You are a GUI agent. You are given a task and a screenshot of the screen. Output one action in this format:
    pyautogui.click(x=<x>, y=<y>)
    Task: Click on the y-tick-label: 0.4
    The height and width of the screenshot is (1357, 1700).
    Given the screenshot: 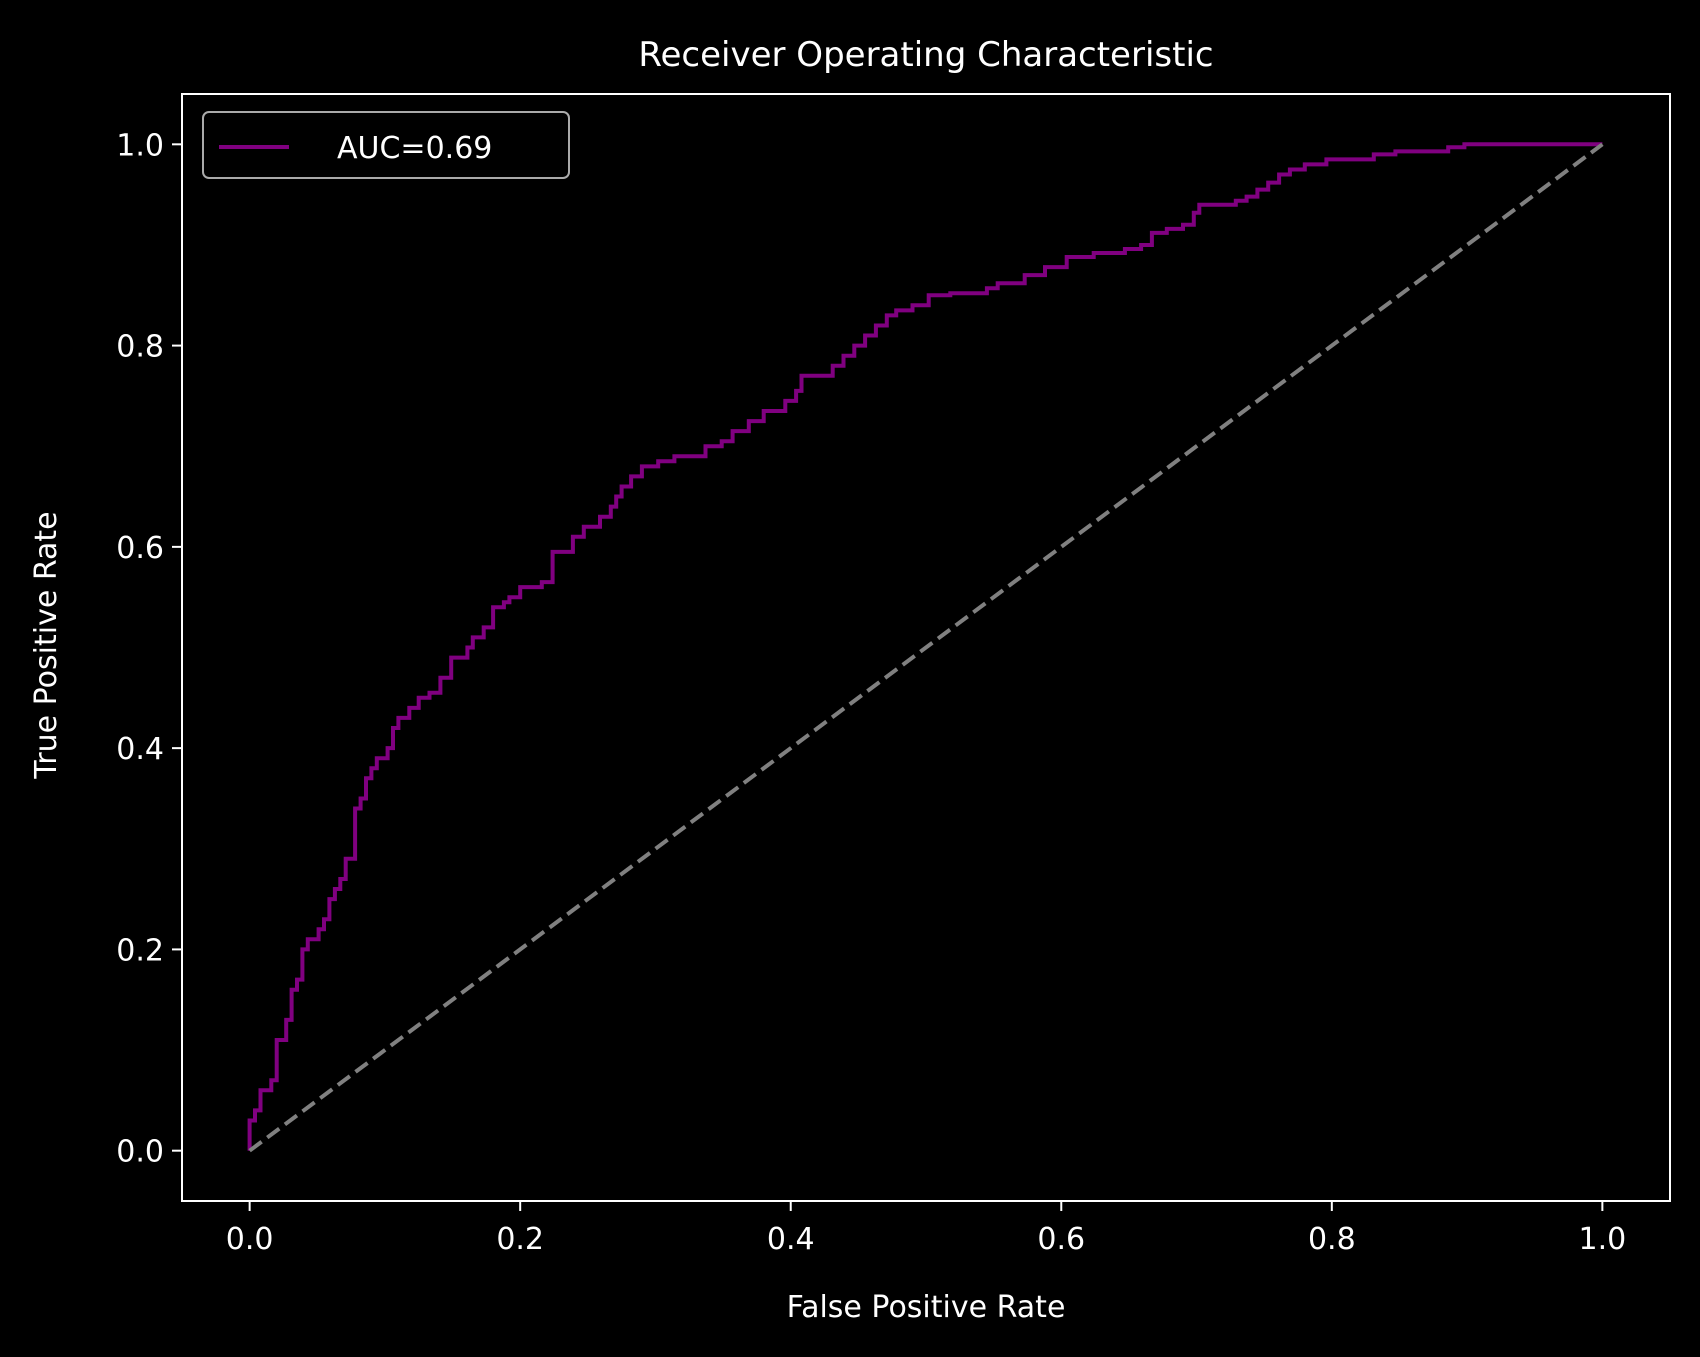 What is the action you would take?
    pyautogui.click(x=140, y=749)
    